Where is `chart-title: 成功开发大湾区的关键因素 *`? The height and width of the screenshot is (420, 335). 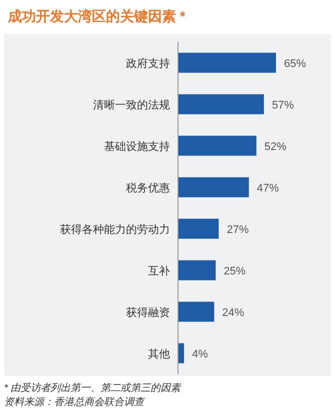
chart-title: 成功开发大湾区的关键因素 * is located at coordinates (96, 16).